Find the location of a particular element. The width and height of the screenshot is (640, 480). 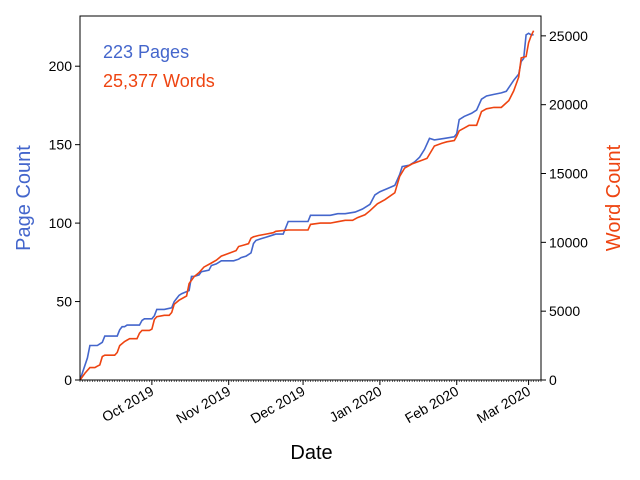

right-axis-title: Word Count is located at coordinates (614, 197).